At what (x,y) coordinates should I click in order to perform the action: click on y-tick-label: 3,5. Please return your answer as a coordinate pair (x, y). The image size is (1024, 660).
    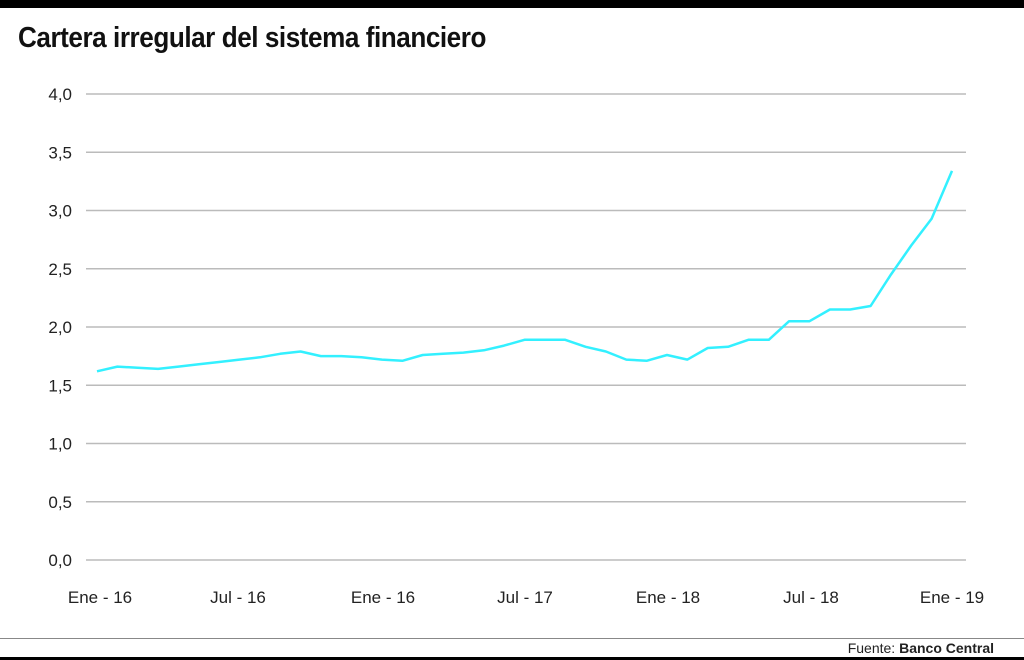
    Looking at the image, I should click on (60, 152).